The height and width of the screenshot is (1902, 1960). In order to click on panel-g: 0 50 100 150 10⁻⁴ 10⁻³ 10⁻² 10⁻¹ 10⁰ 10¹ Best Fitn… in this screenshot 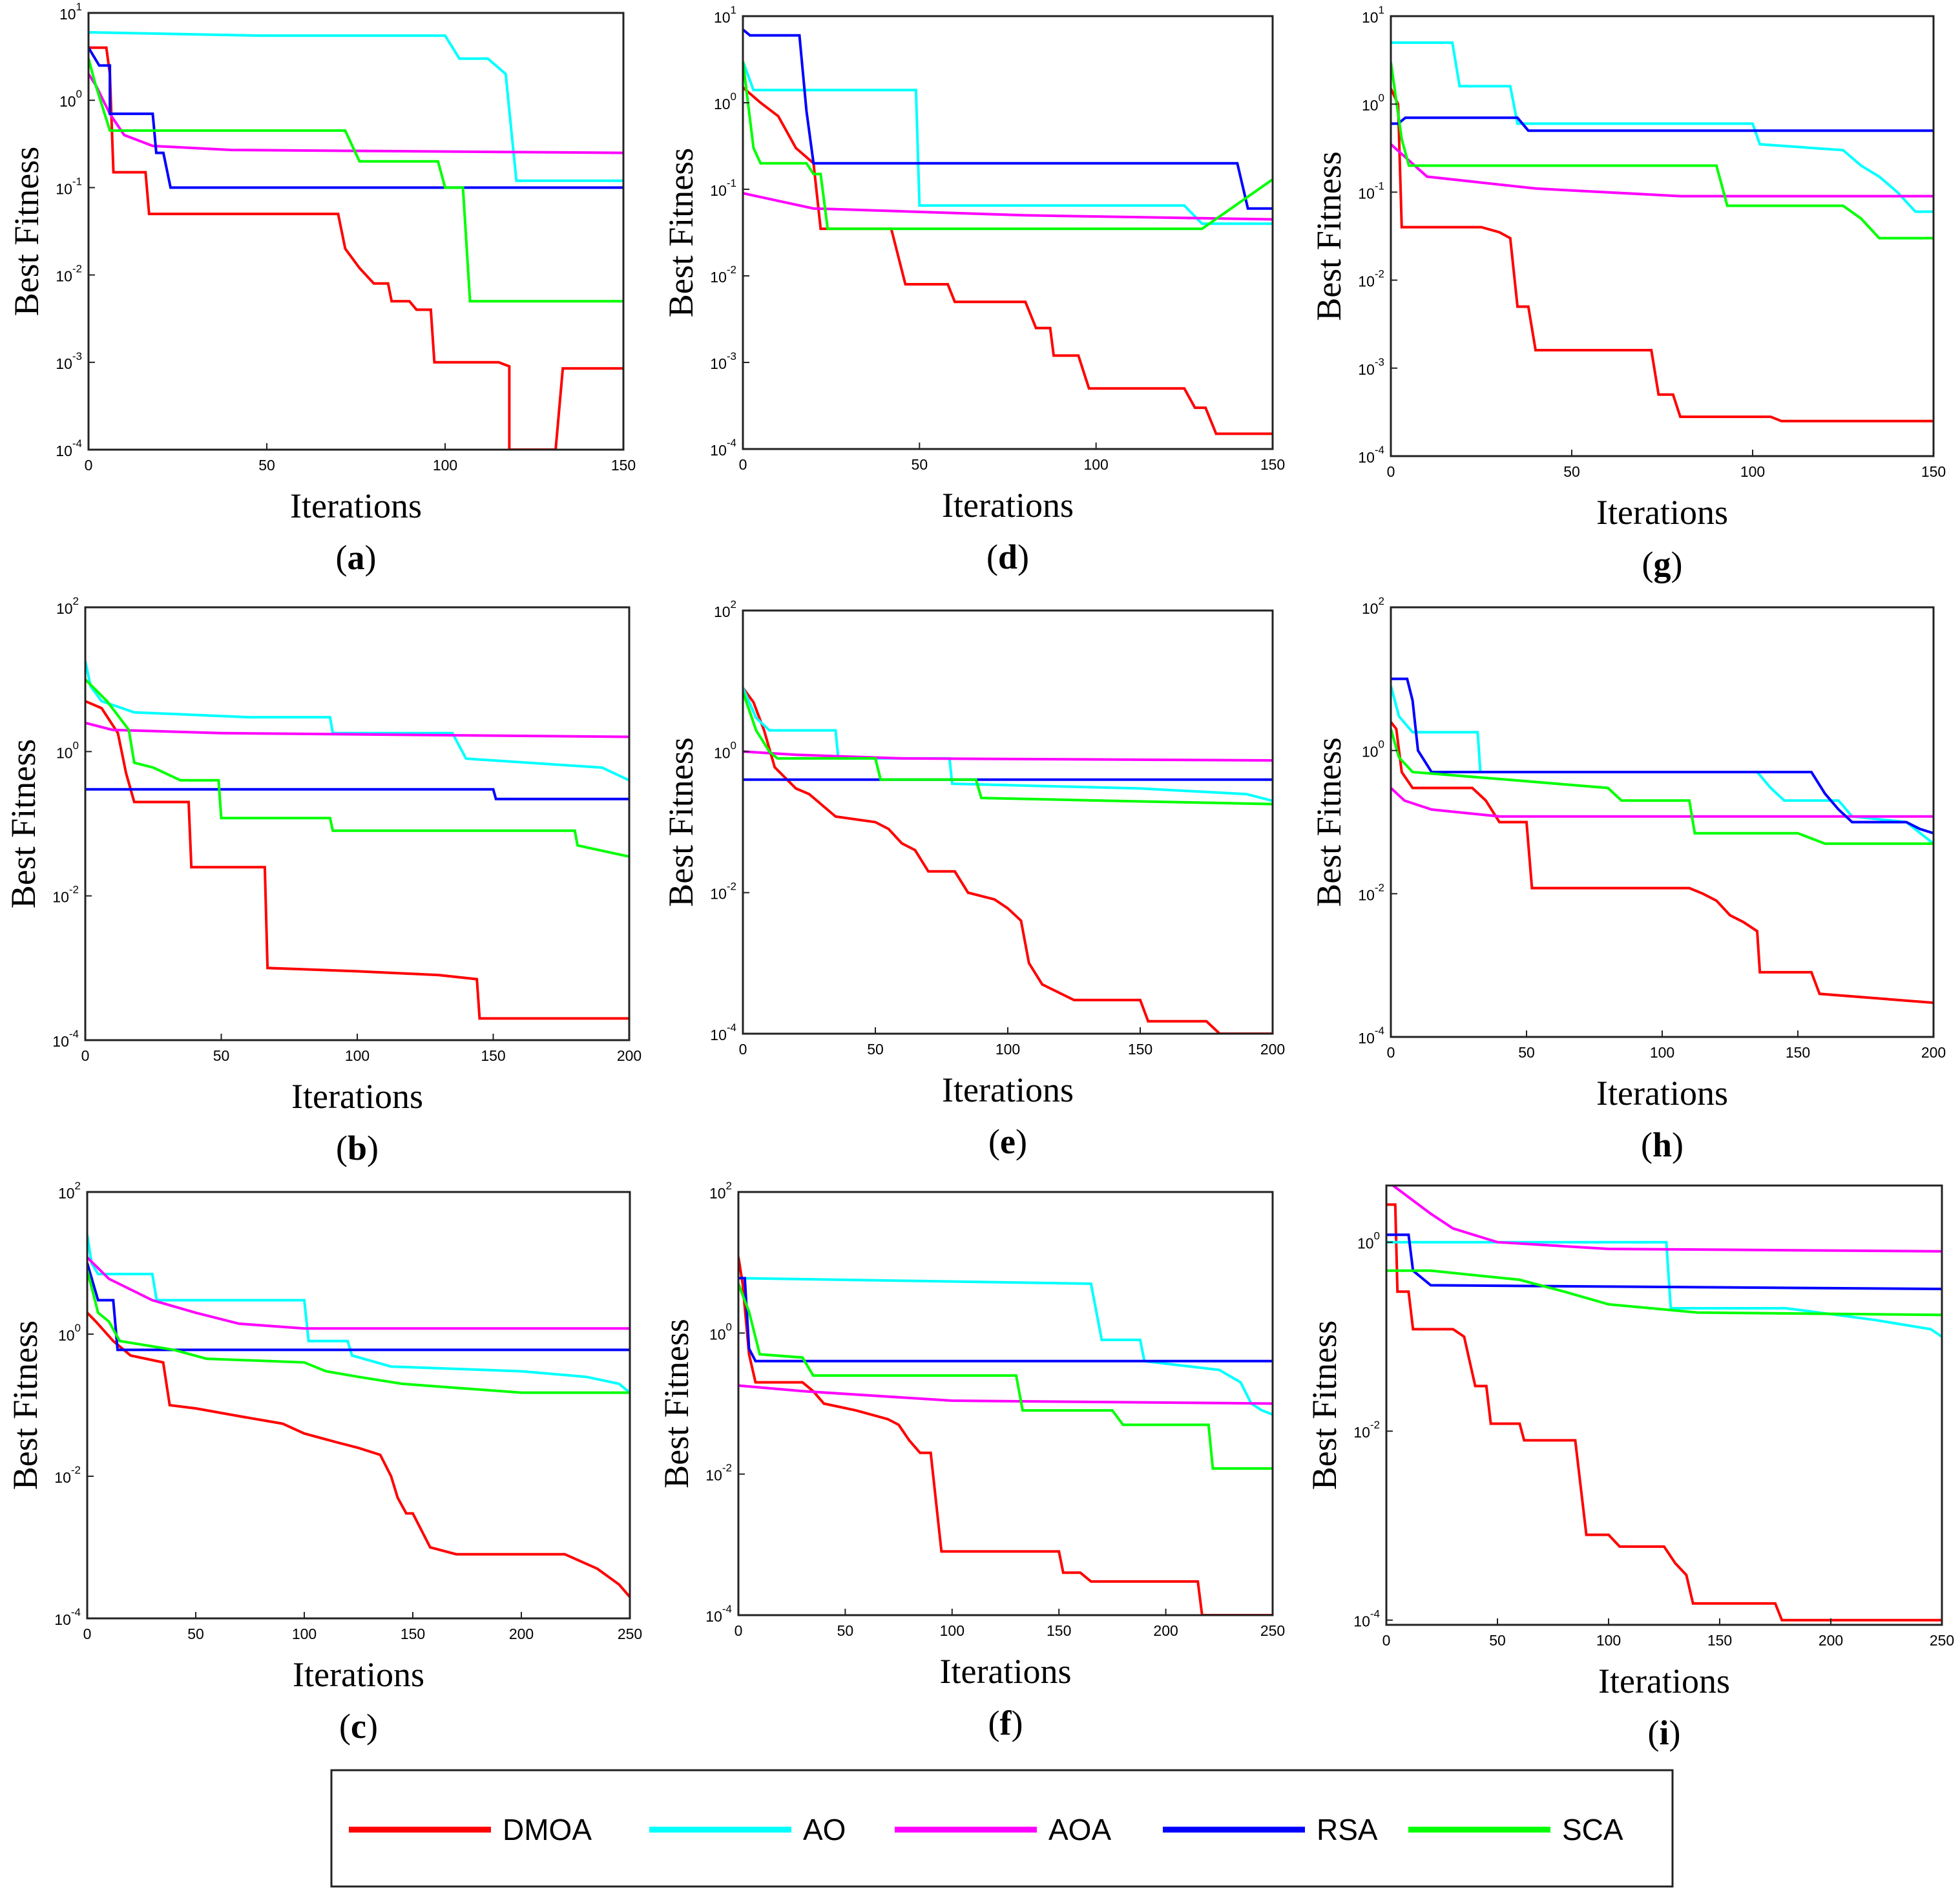, I will do `click(1627, 293)`.